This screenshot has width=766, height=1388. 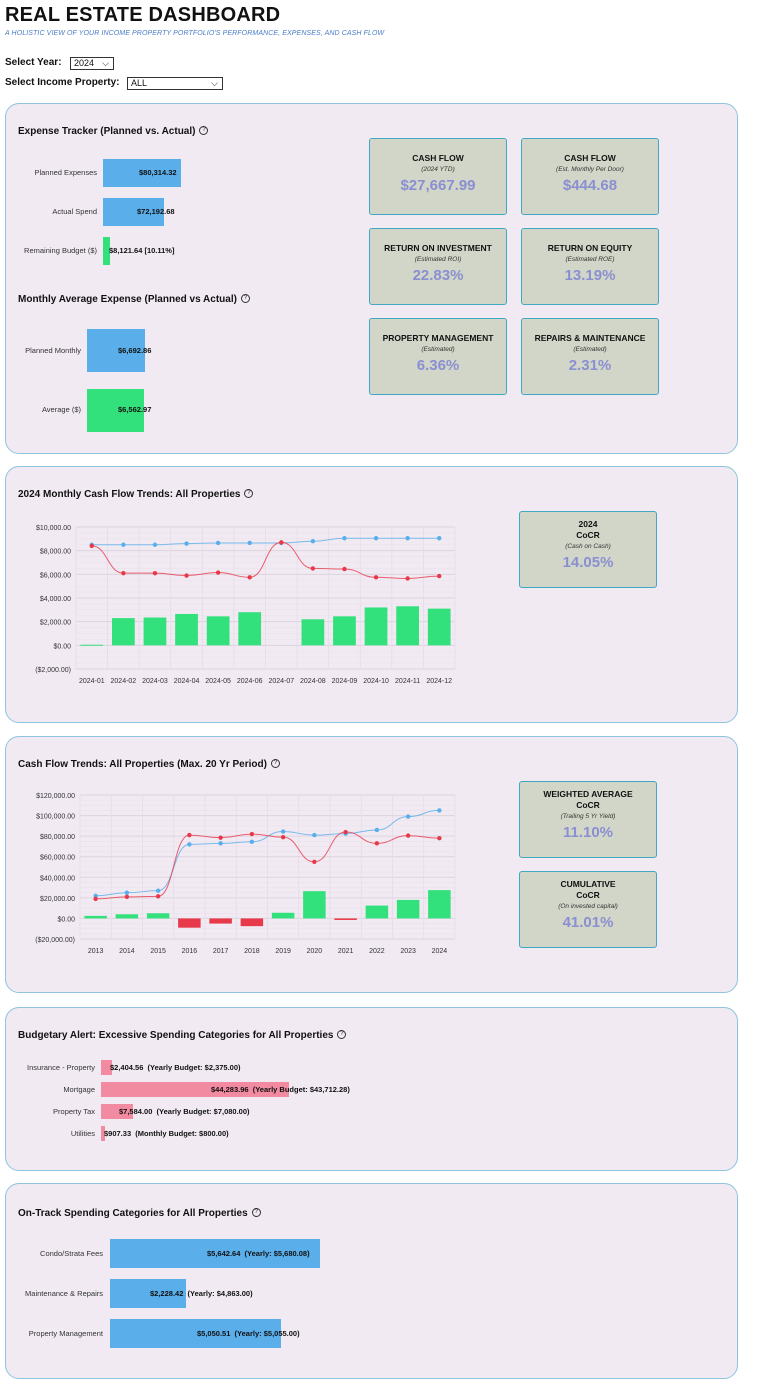 What do you see at coordinates (267, 853) in the screenshot?
I see `series-line` at bounding box center [267, 853].